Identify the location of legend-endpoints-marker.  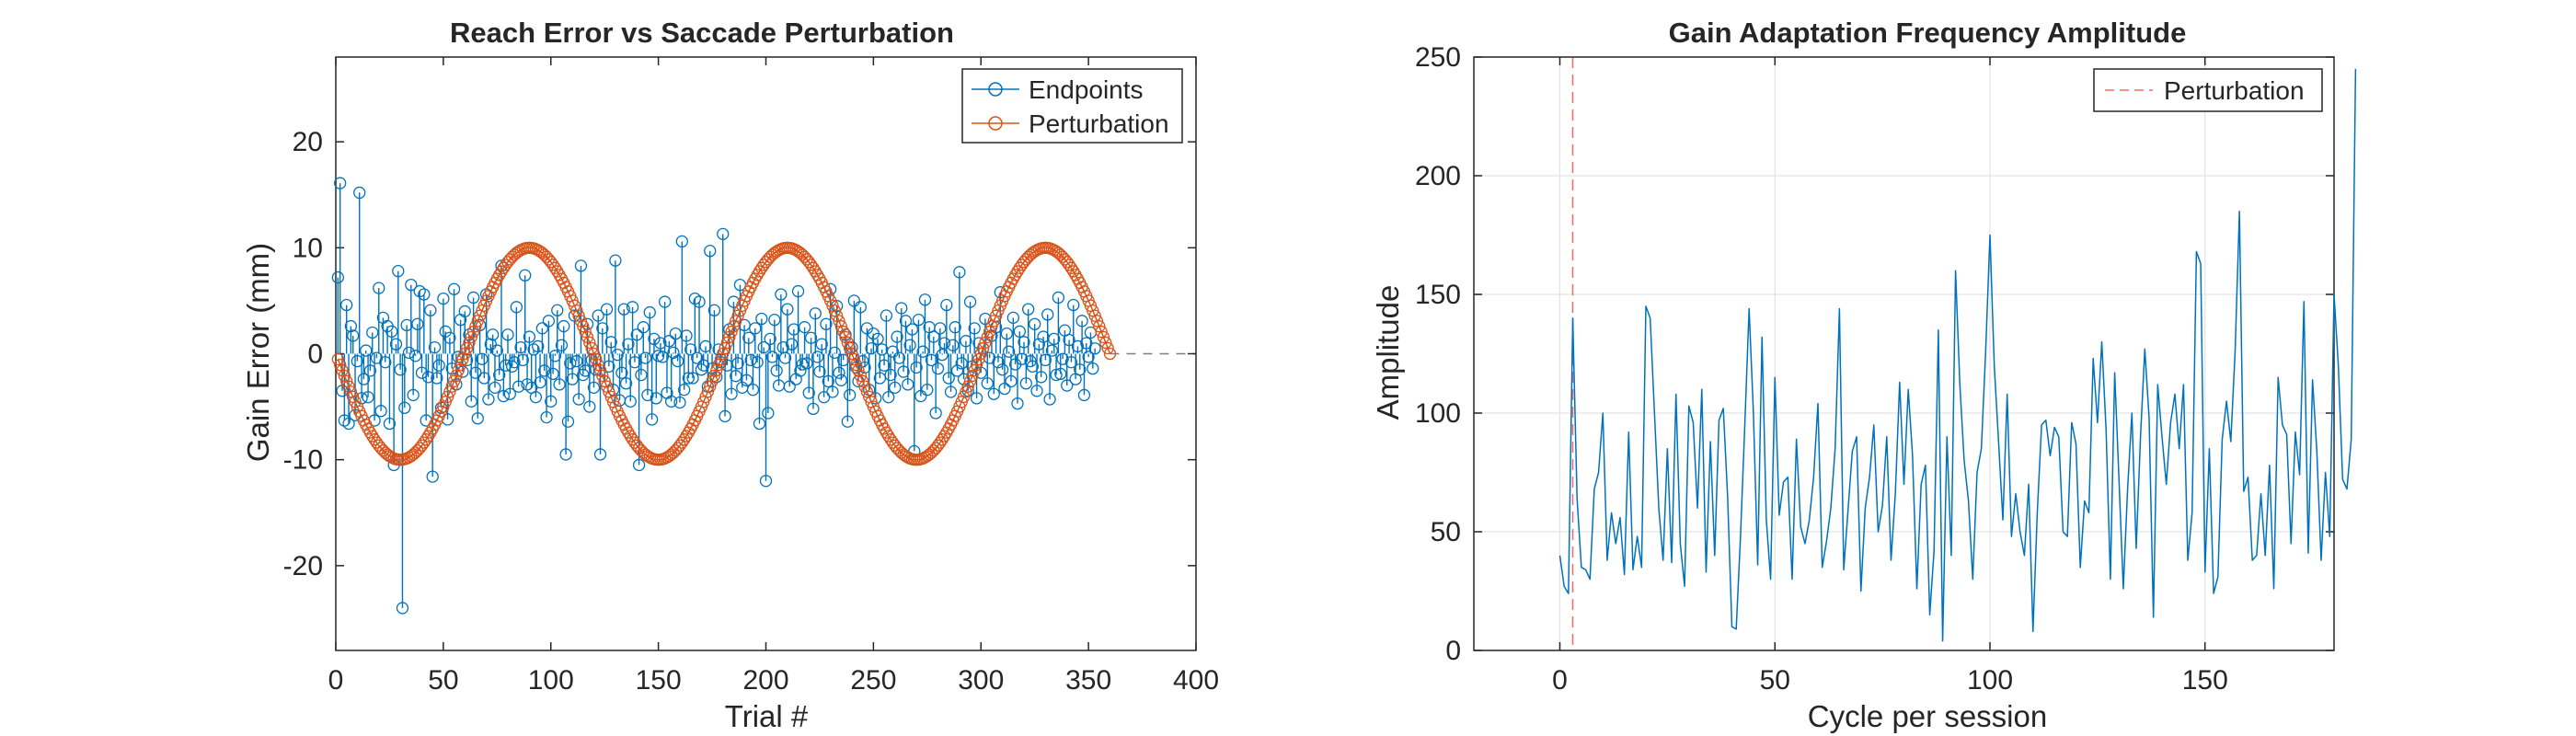
(995, 89).